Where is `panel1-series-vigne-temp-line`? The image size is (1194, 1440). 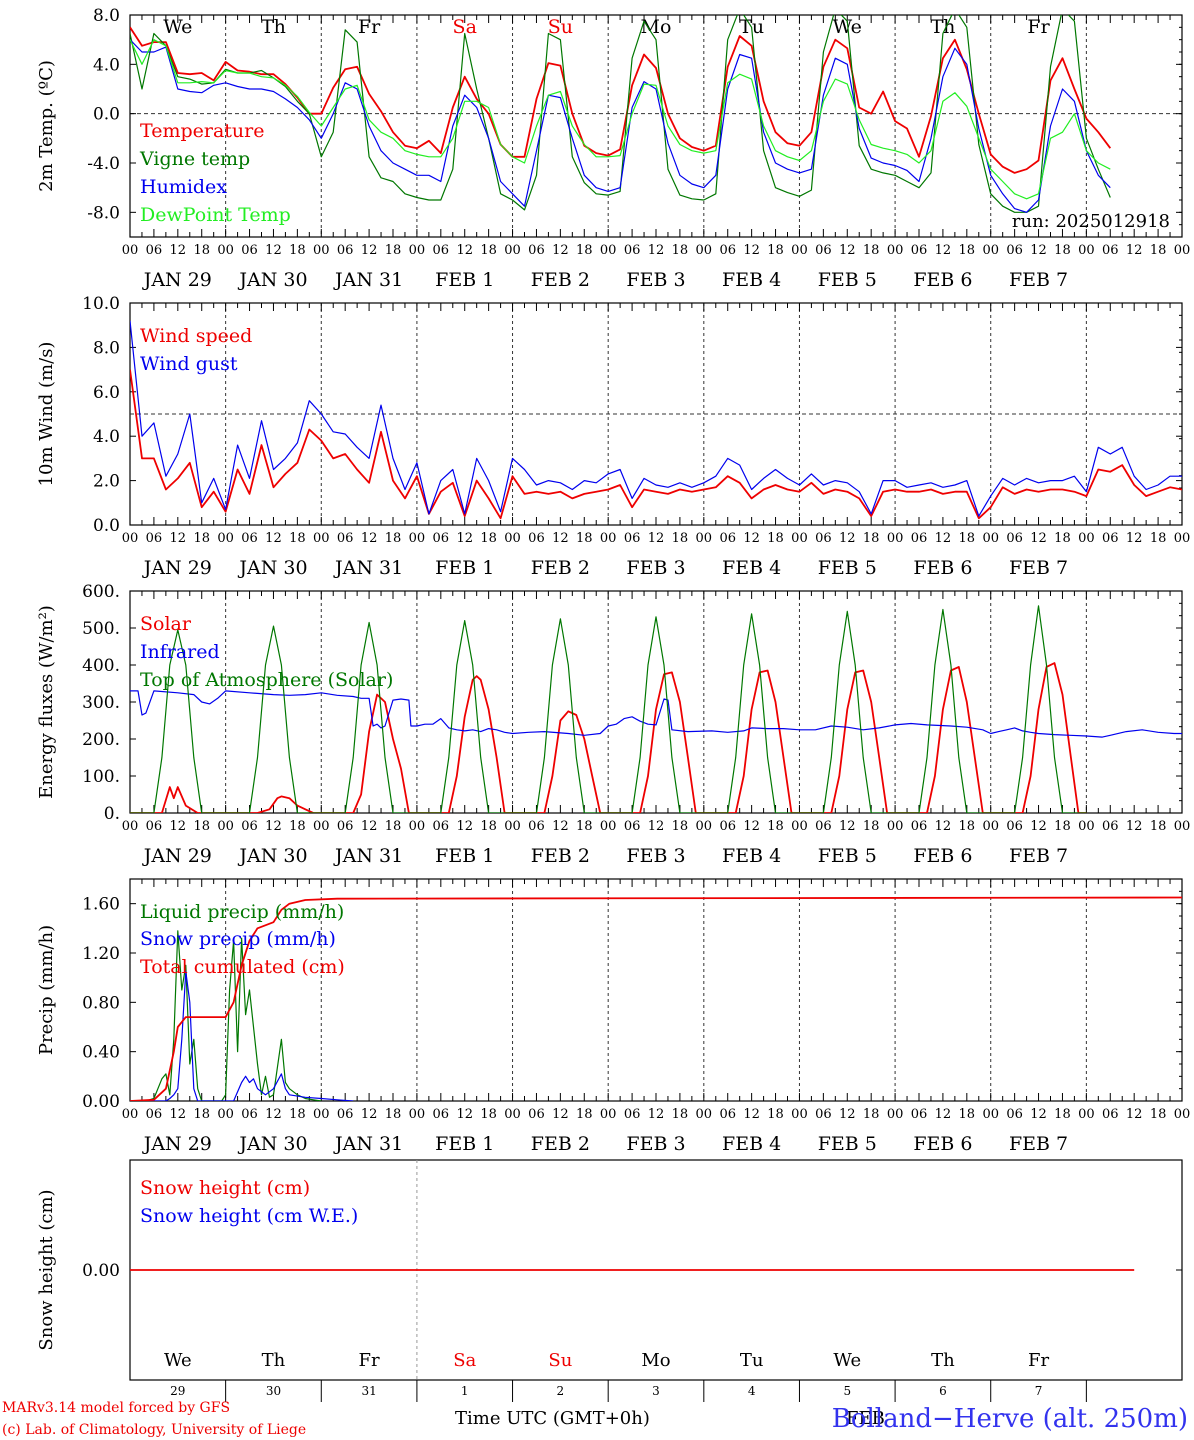 panel1-series-vigne-temp-line is located at coordinates (620, 114).